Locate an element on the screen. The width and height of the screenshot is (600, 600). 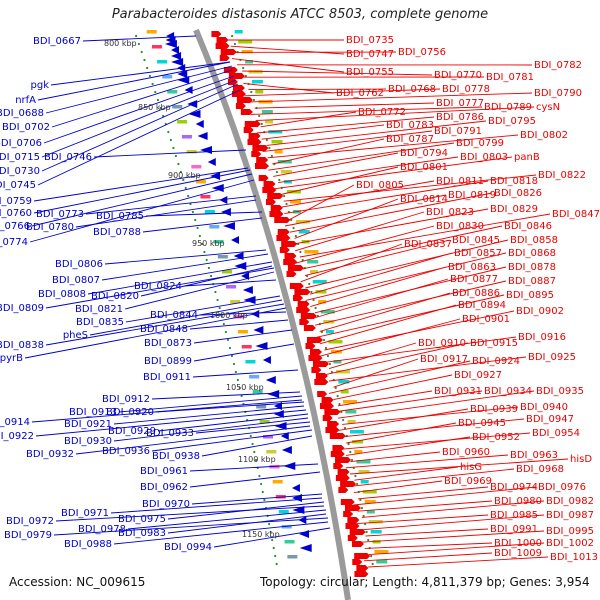
gene-label-BDI_0985: BDI_0985 is located at coordinates (514, 515).